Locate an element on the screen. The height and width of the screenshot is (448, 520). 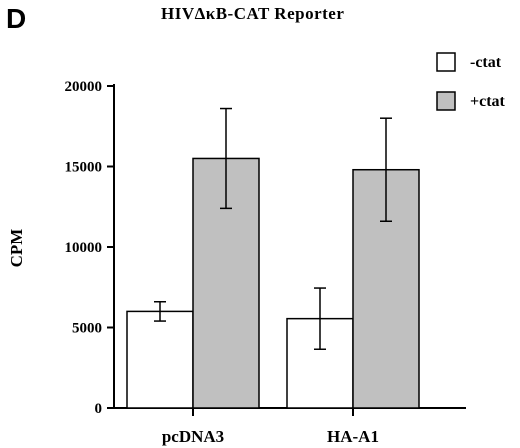
y-axis-label: CPM is located at coordinates (16, 248).